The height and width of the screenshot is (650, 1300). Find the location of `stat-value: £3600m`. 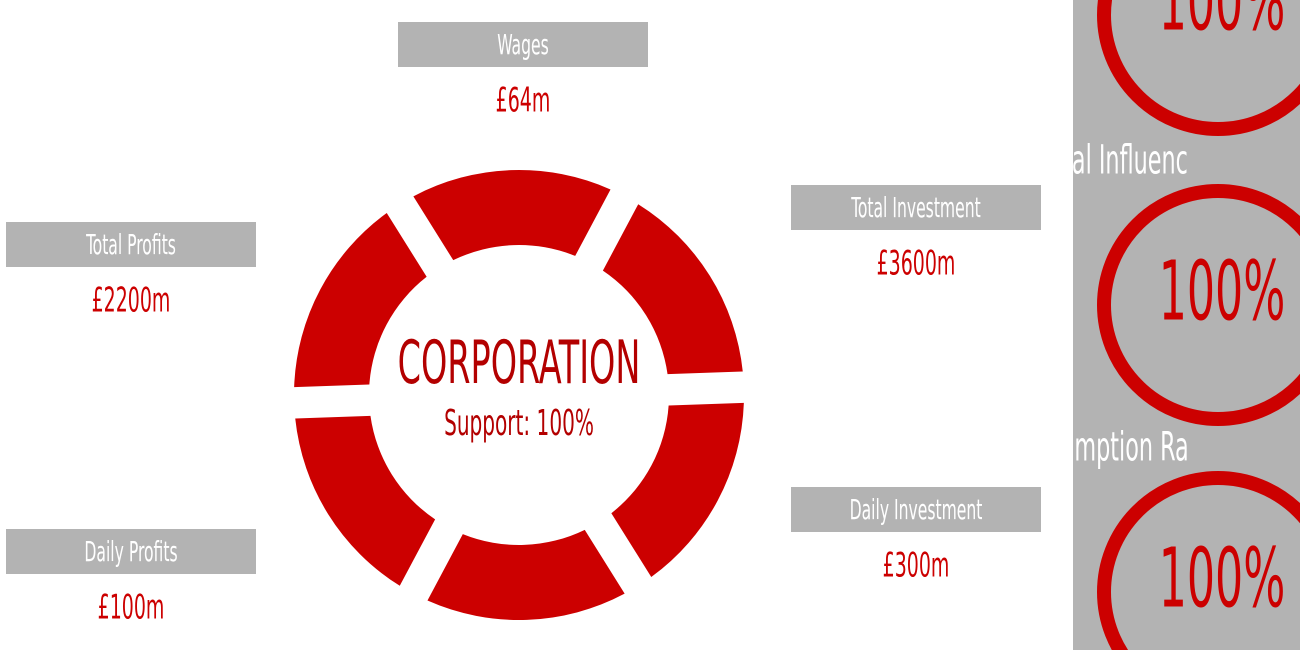

stat-value: £3600m is located at coordinates (916, 263).